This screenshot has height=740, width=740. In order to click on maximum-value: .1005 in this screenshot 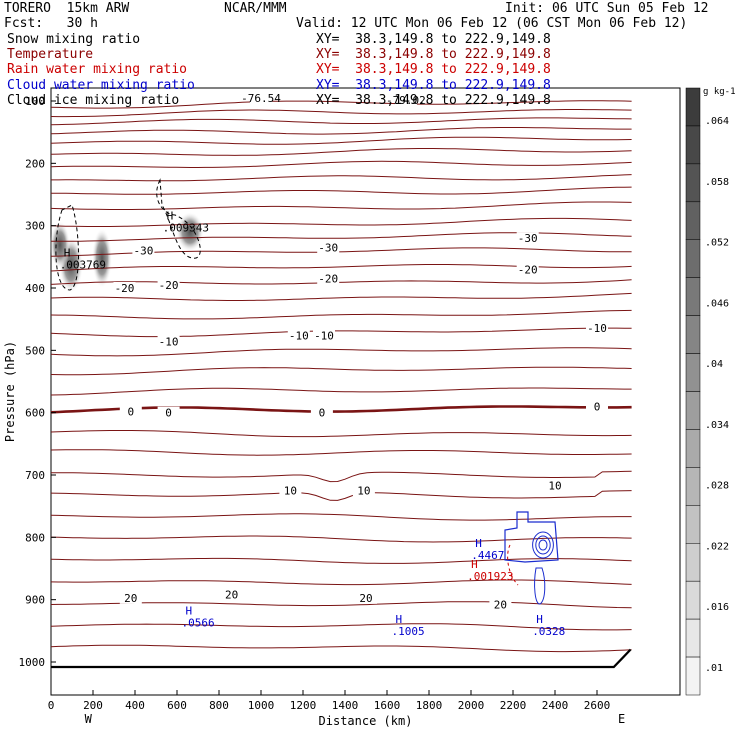, I will do `click(408, 631)`.